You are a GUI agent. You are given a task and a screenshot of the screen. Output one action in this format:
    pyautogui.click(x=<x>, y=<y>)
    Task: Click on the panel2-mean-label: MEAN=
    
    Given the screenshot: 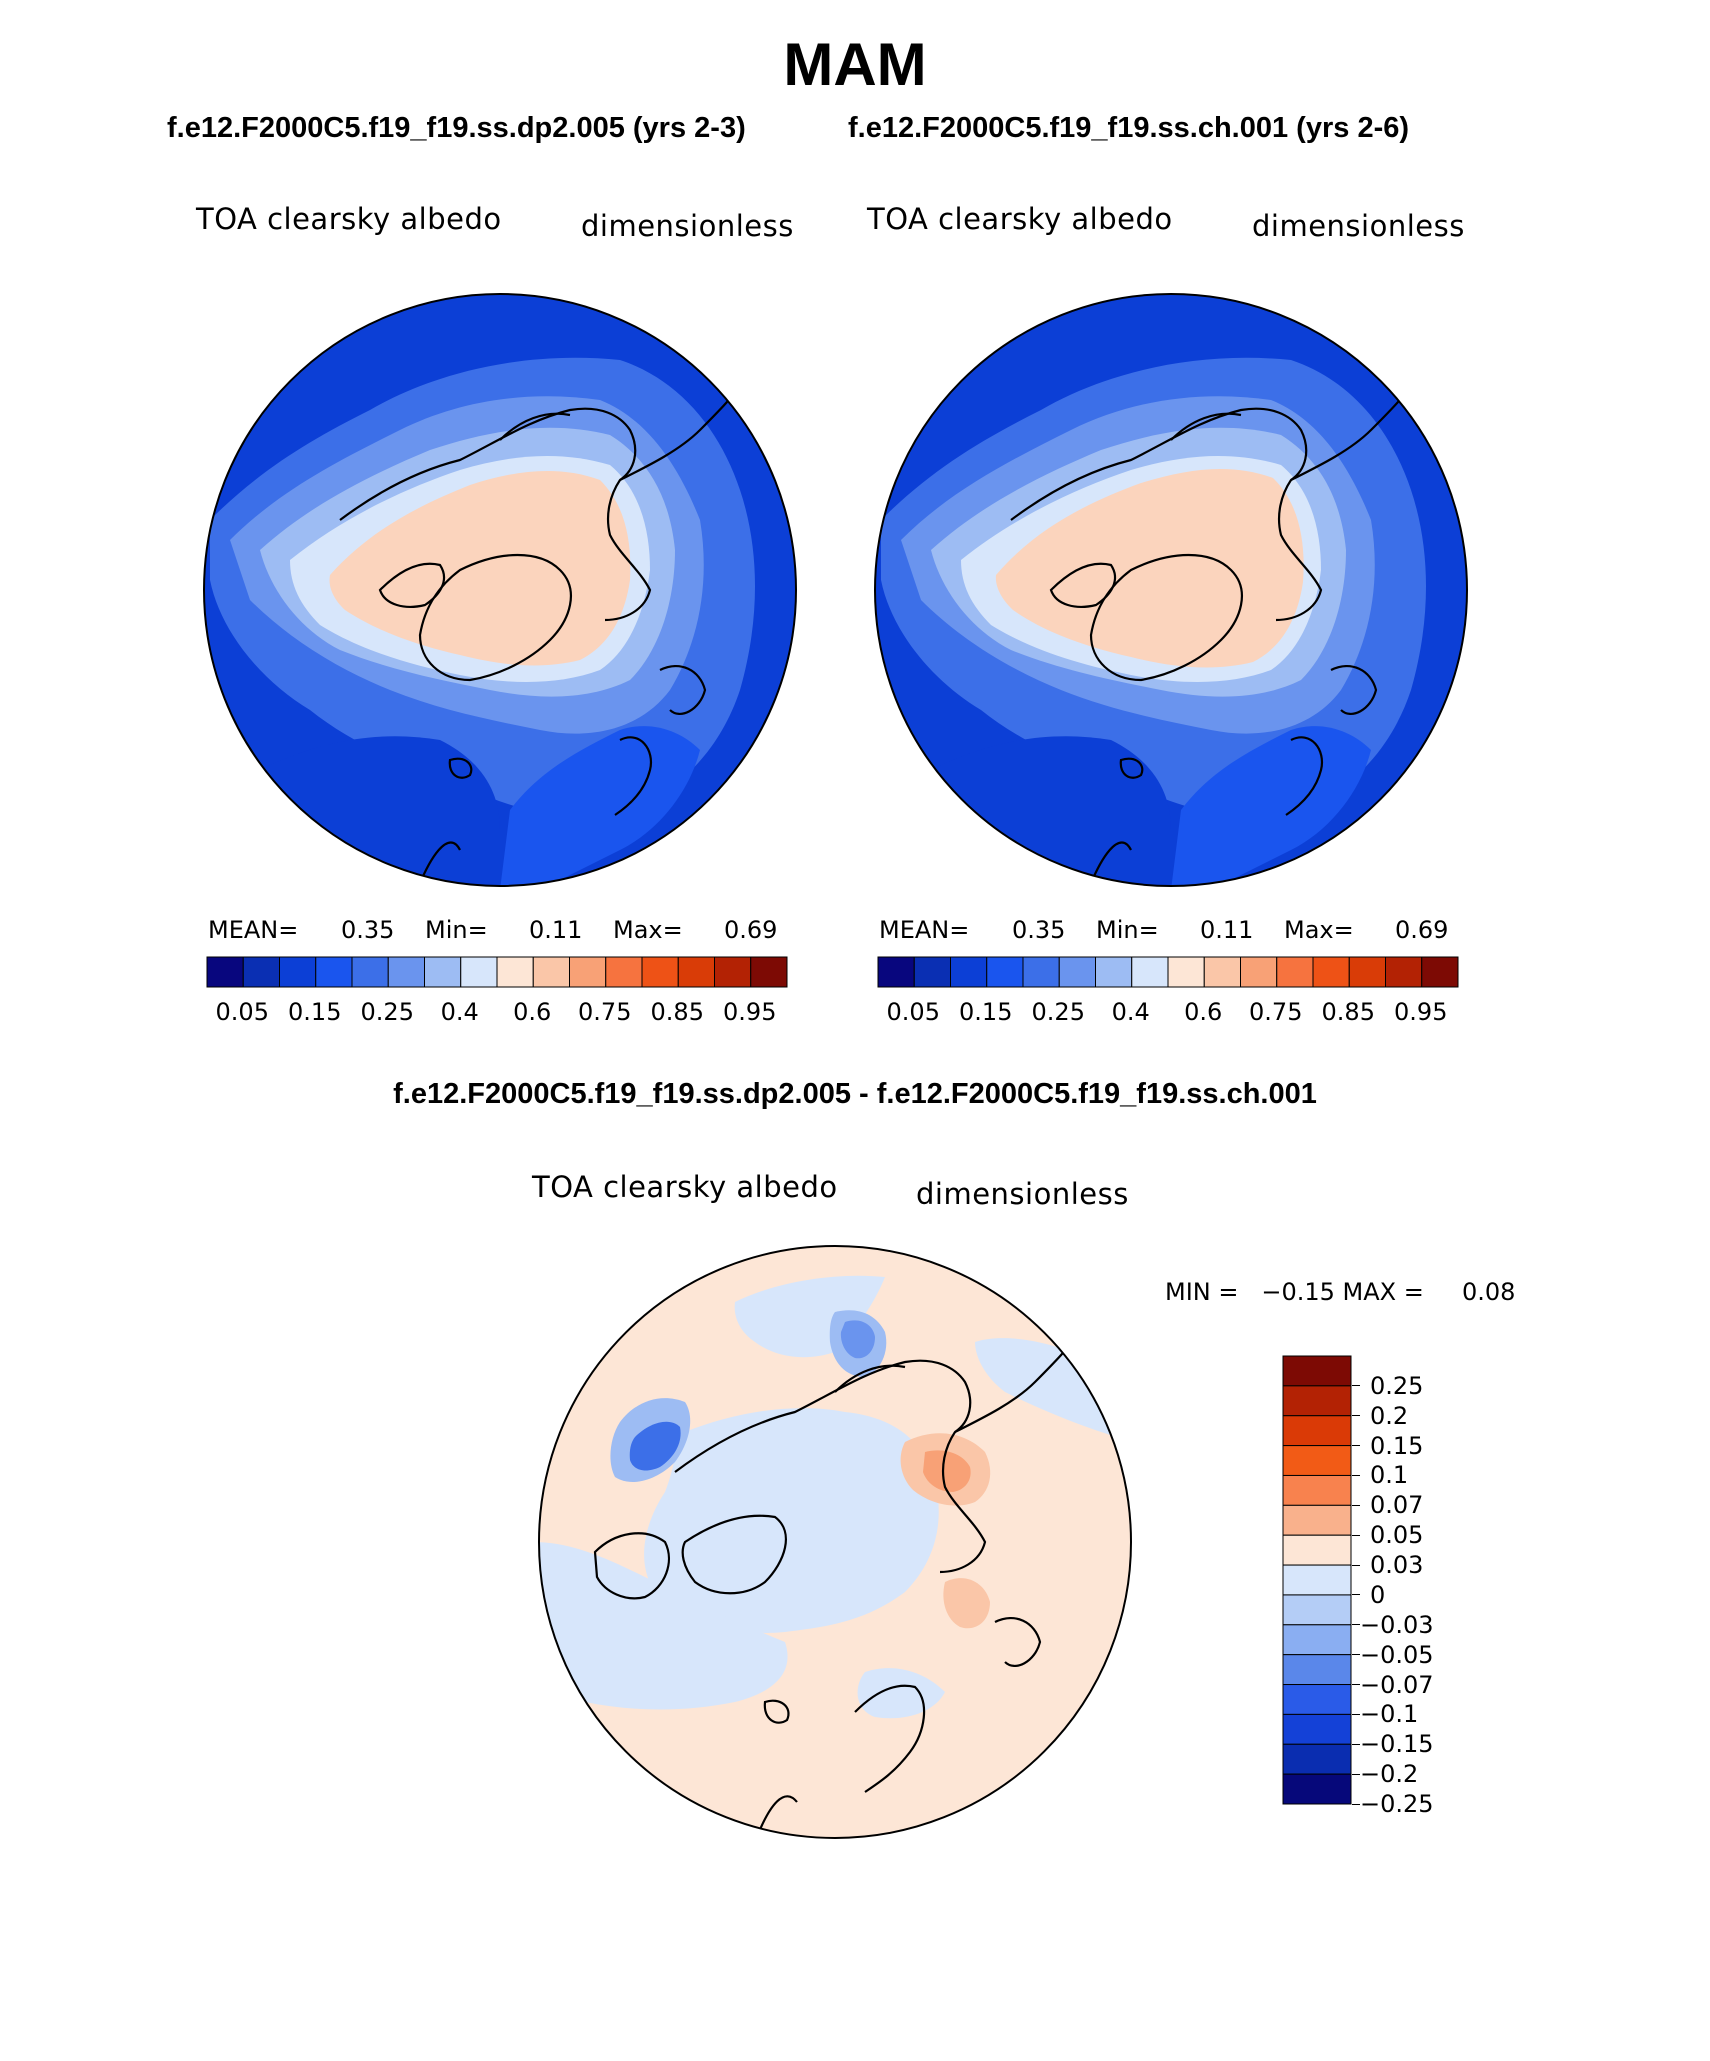 What is the action you would take?
    pyautogui.click(x=924, y=930)
    